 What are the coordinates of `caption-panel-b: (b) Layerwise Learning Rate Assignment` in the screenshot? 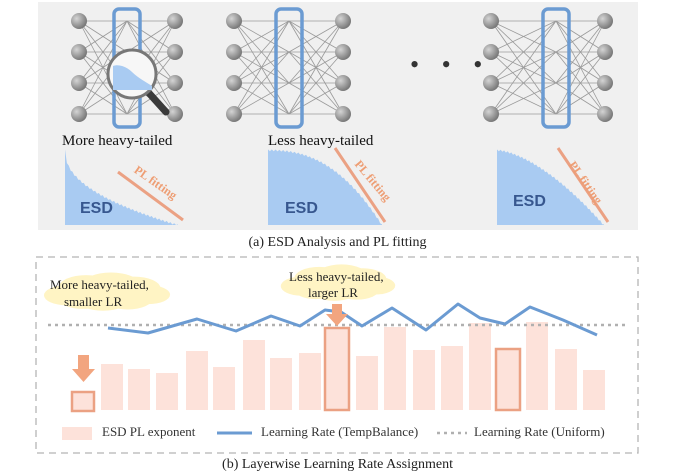 It's located at (337, 464).